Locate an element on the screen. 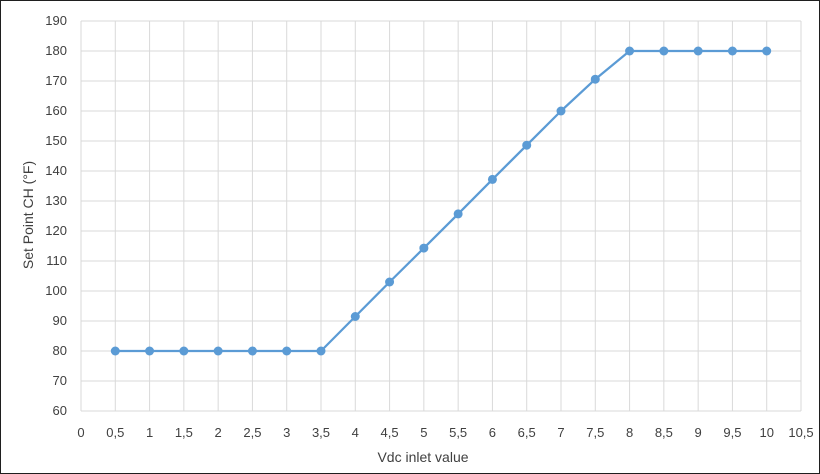  y-tick-label: 90 is located at coordinates (60, 320).